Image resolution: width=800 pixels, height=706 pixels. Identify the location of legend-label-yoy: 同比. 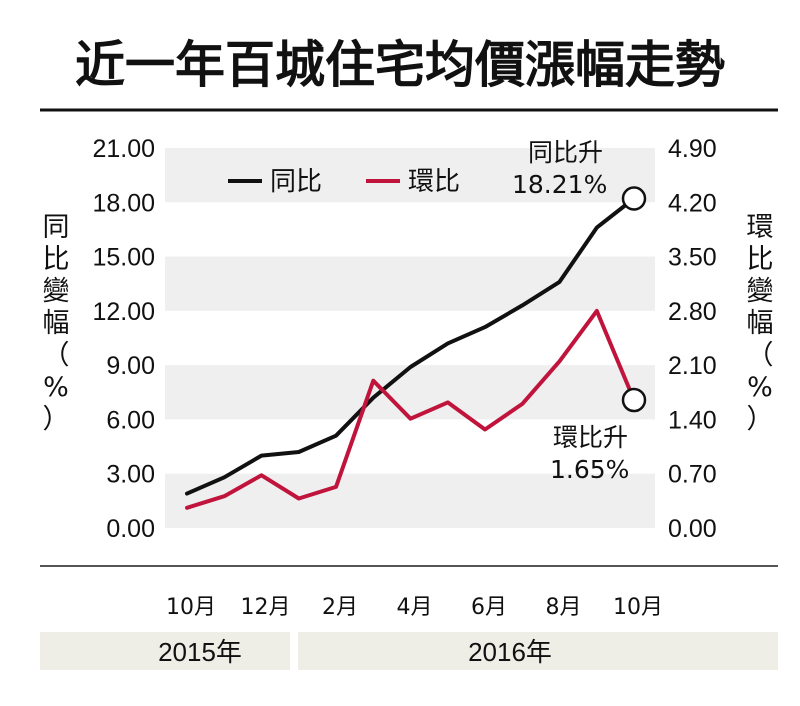
(296, 182).